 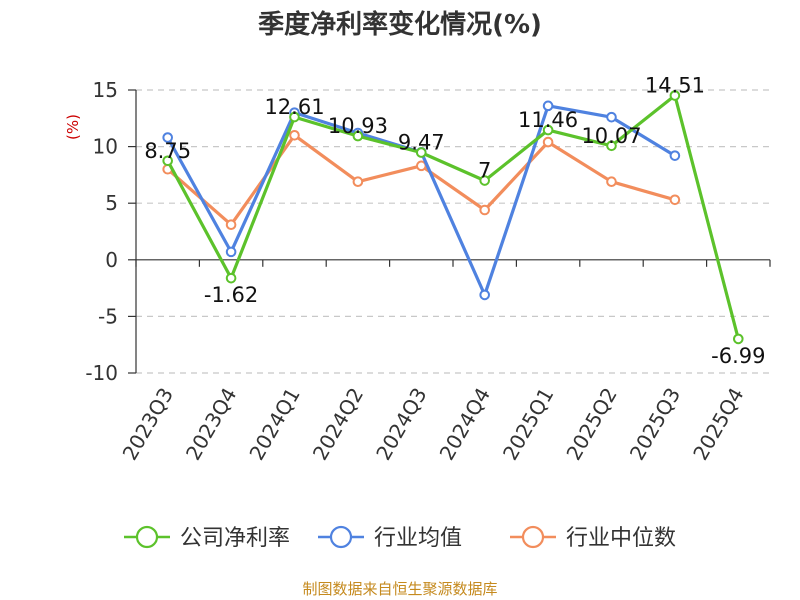 I want to click on x-tick-label: 2024Q3, so click(x=401, y=424).